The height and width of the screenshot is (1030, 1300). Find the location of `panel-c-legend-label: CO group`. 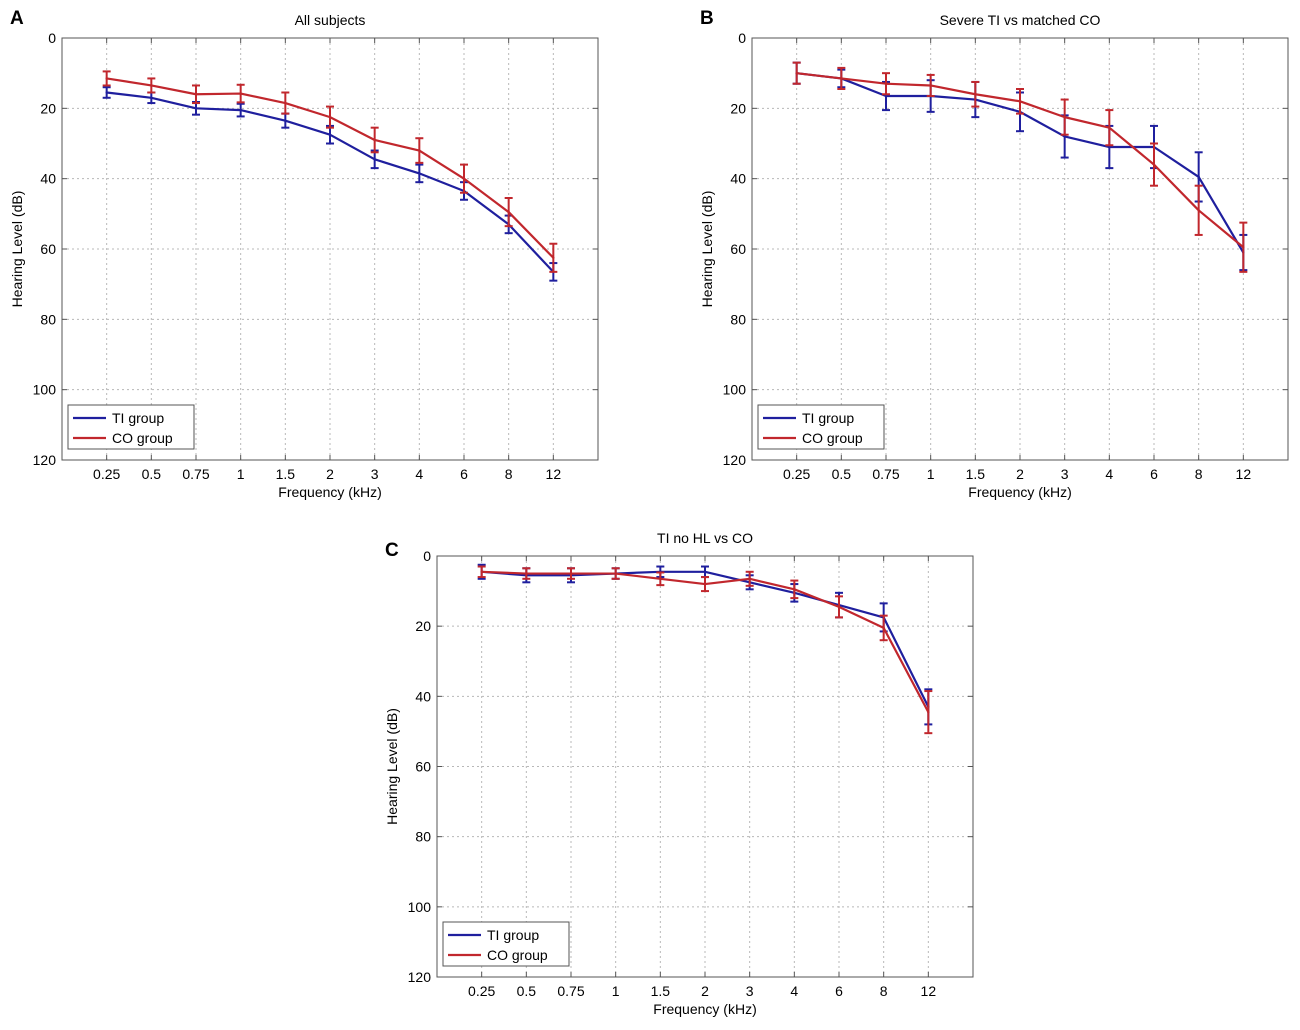

panel-c-legend-label: CO group is located at coordinates (517, 955).